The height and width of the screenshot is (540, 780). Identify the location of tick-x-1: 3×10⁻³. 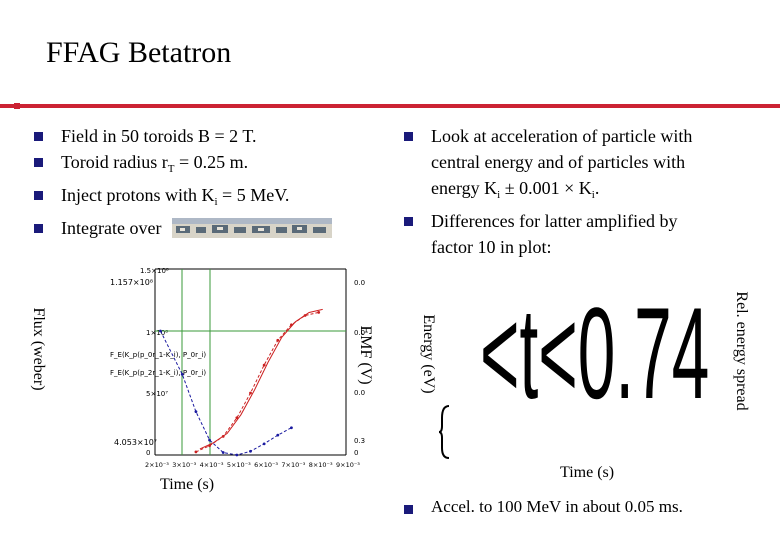
(184, 465).